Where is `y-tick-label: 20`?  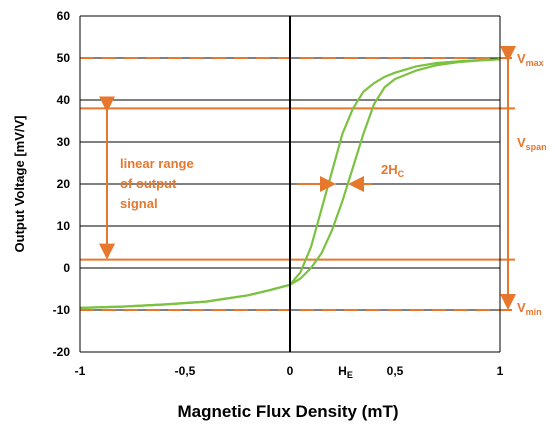 y-tick-label: 20 is located at coordinates (64, 184).